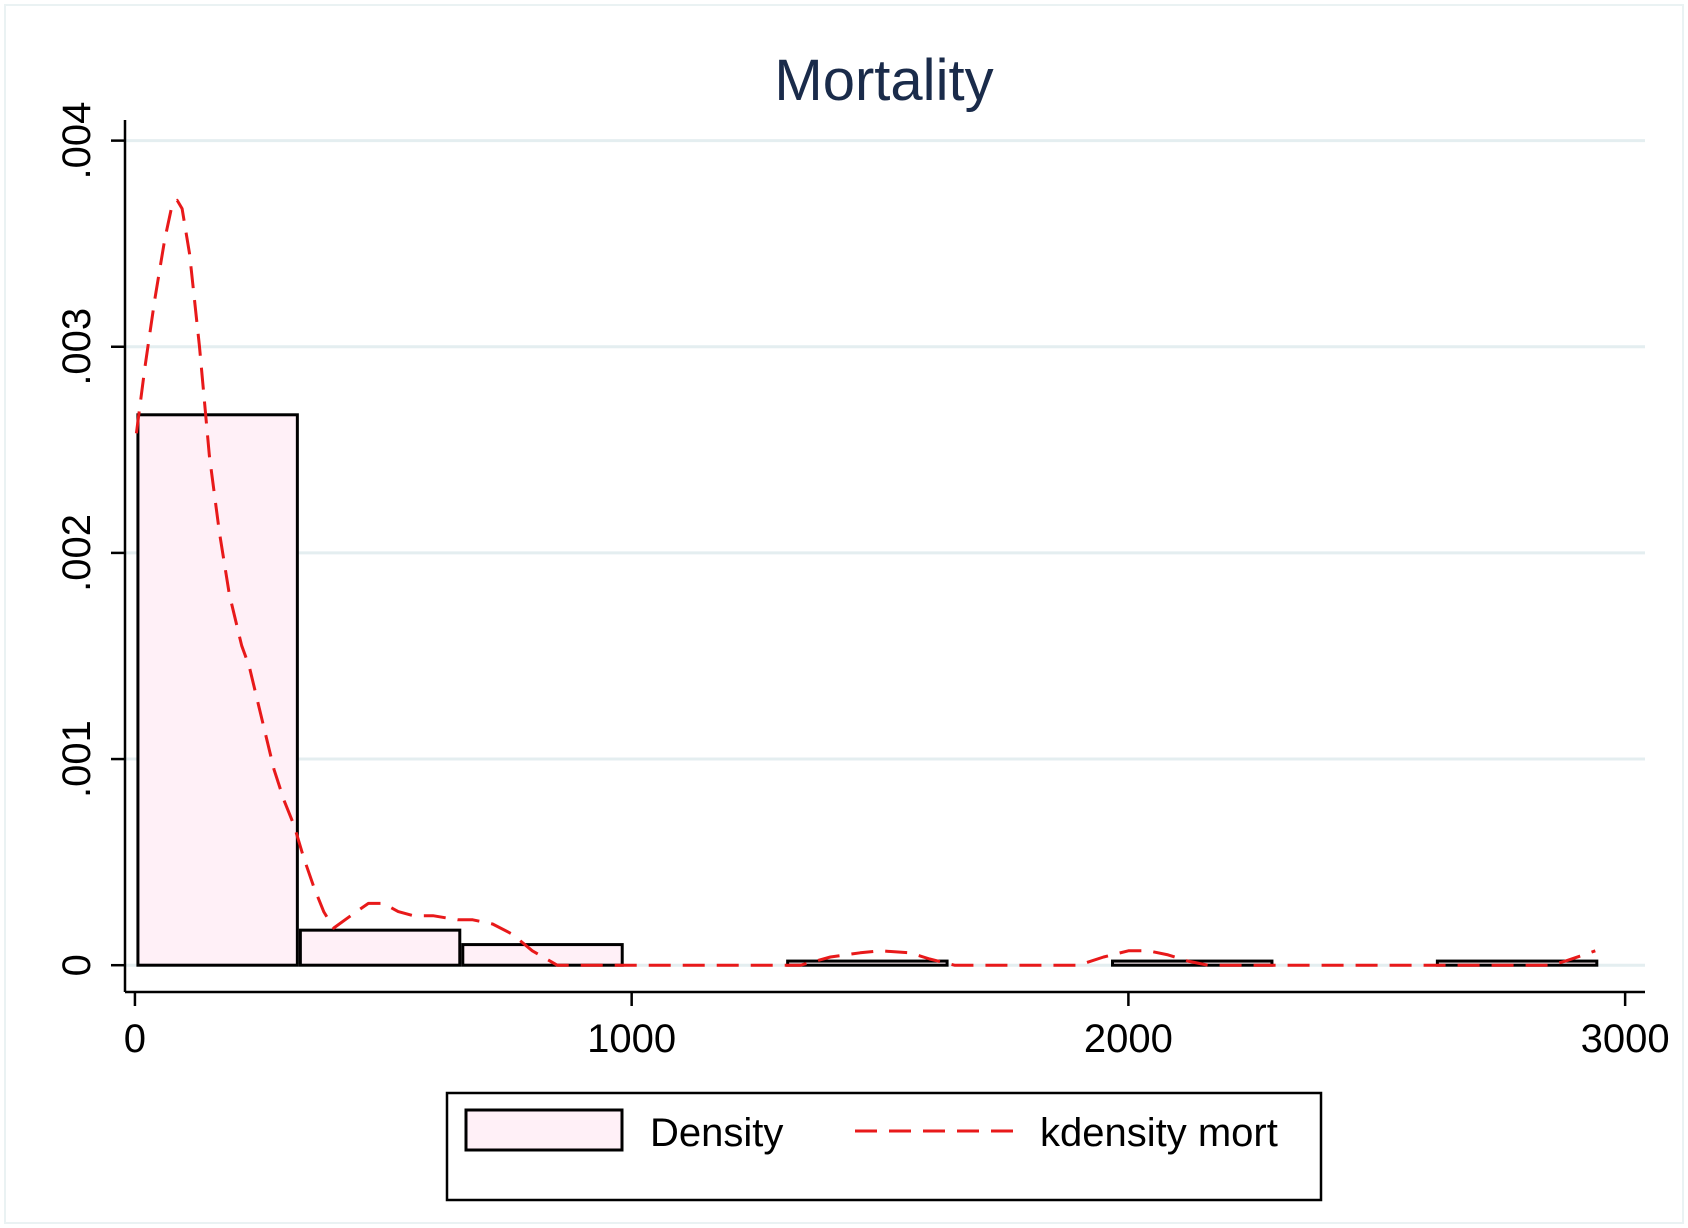  Describe the element at coordinates (631, 1039) in the screenshot. I see `x-tick-label: 1000` at that location.